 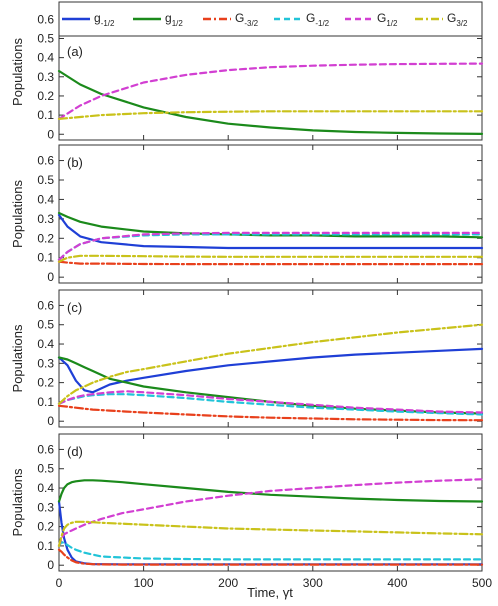 I want to click on x-tick-label: 300, so click(x=313, y=583).